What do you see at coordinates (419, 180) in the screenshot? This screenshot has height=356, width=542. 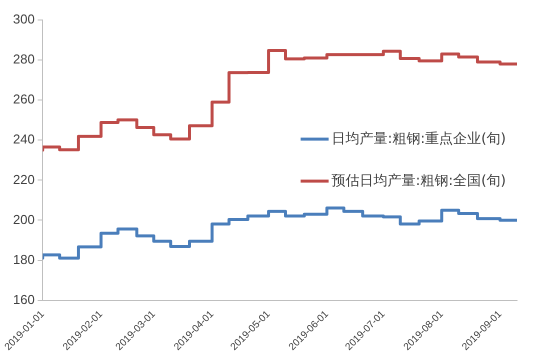 I see `legend-label: 预估日均产量:粗钢:全国(旬)` at bounding box center [419, 180].